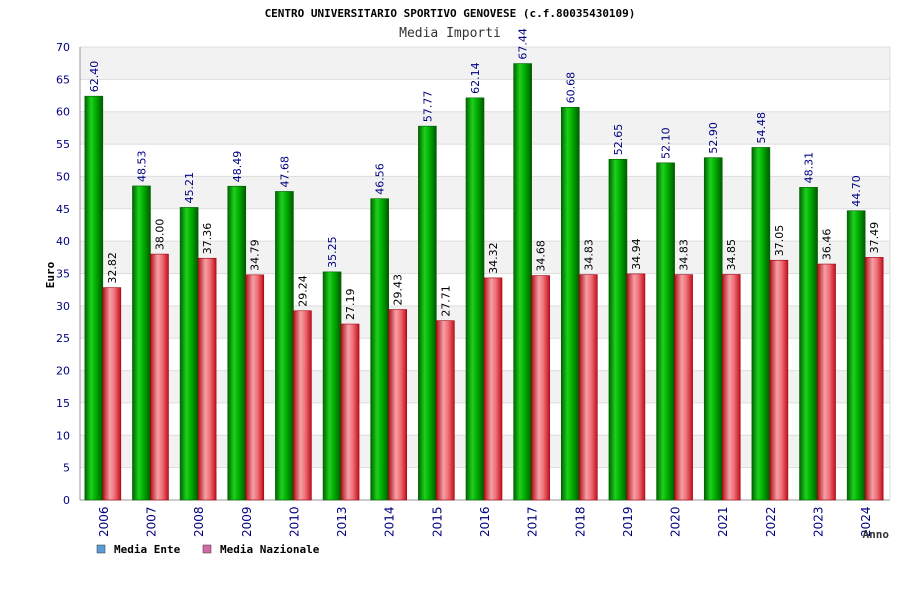 Image resolution: width=900 pixels, height=600 pixels. Describe the element at coordinates (398, 290) in the screenshot. I see `data-label-media-nazionale: 29.43` at that location.